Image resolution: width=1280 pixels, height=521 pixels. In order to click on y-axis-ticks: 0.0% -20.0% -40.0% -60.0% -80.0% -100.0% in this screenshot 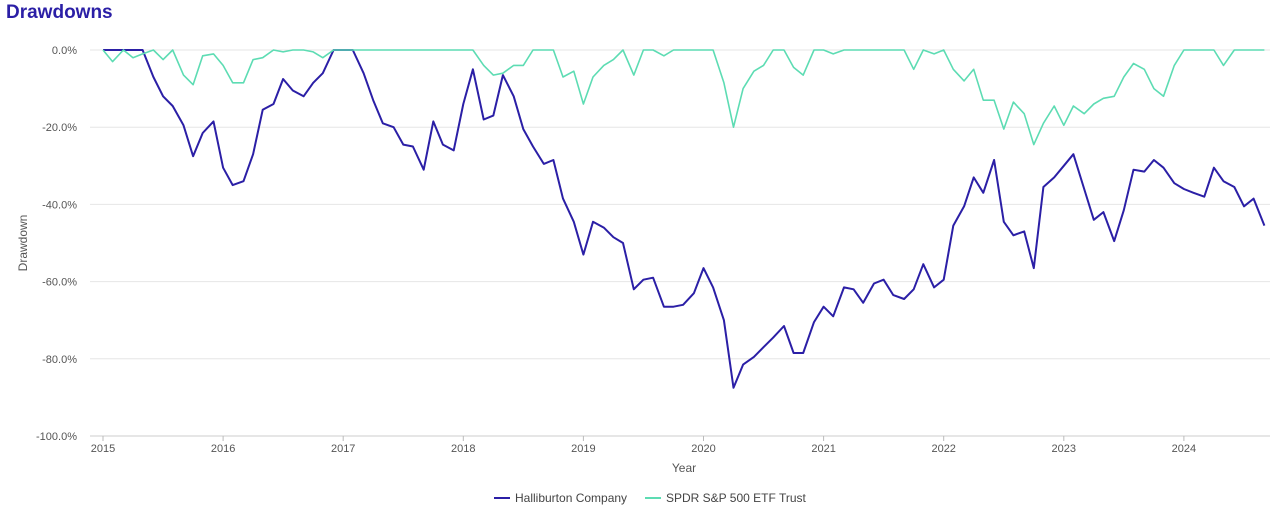, I will do `click(56, 244)`.